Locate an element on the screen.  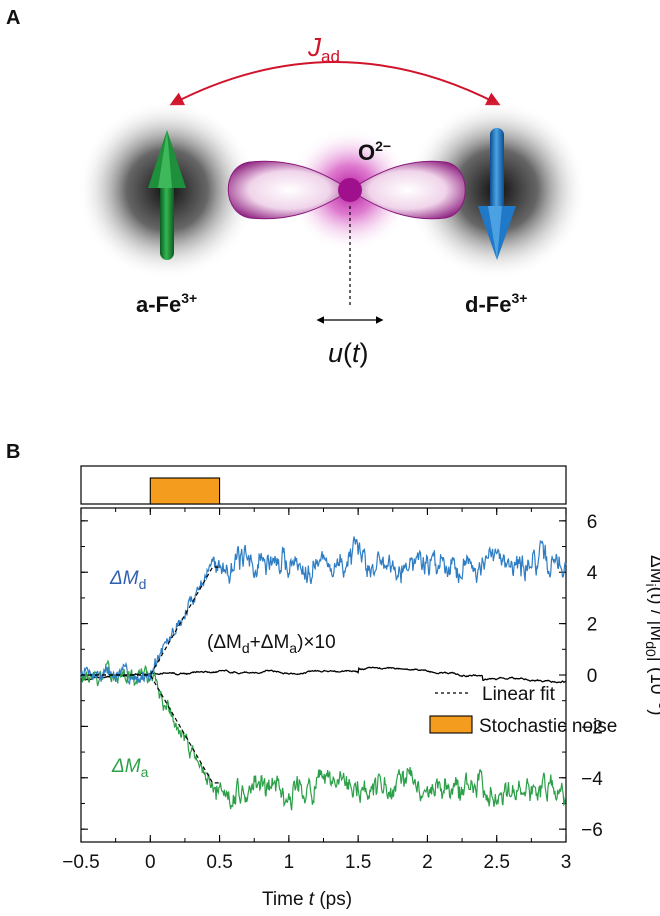
panel-a-label: A is located at coordinates (13, 18).